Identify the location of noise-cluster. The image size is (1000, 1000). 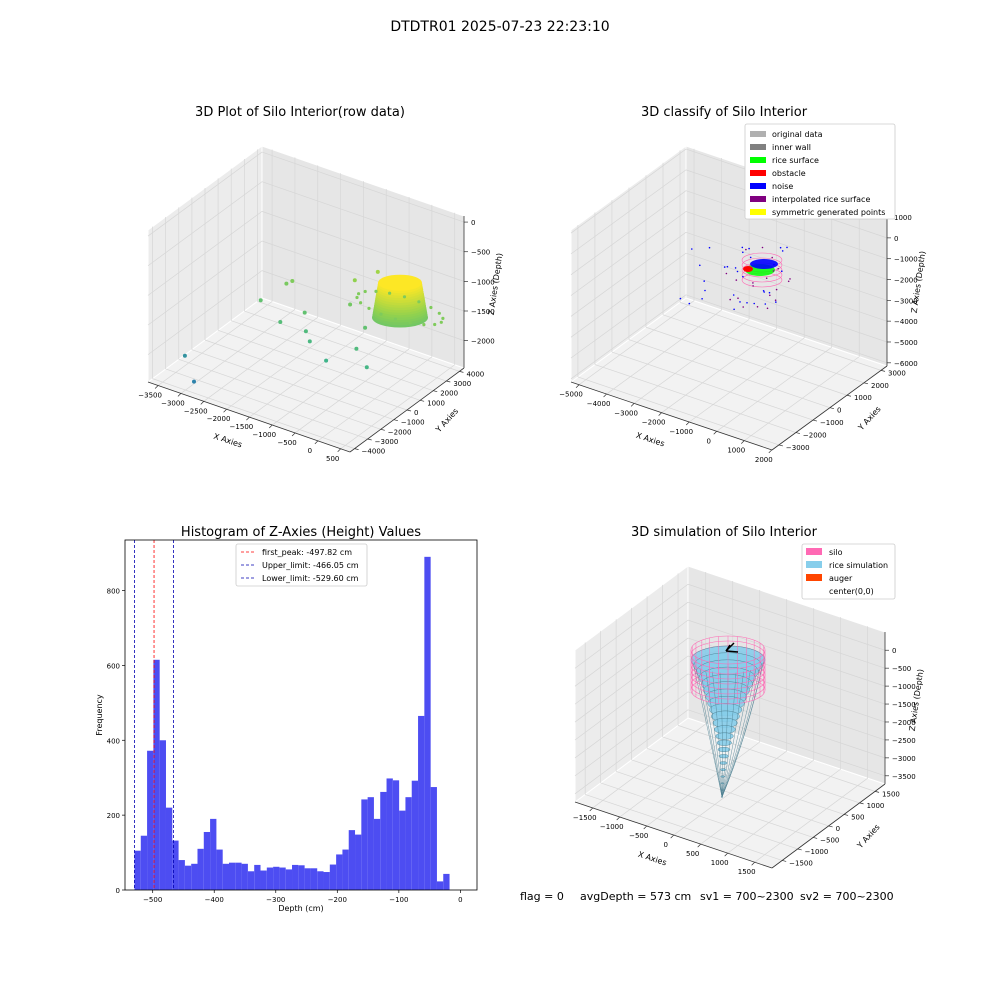
(764, 264).